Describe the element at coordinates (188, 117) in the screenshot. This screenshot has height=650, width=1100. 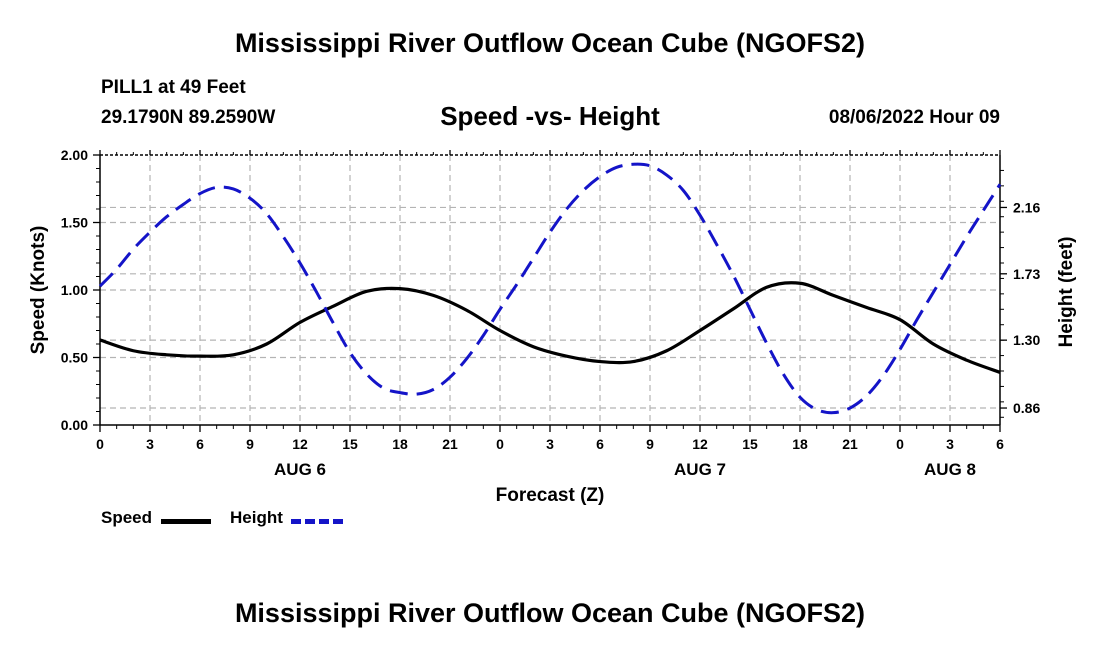
I see `station-coordinates: 29.1790N 89.2590W` at that location.